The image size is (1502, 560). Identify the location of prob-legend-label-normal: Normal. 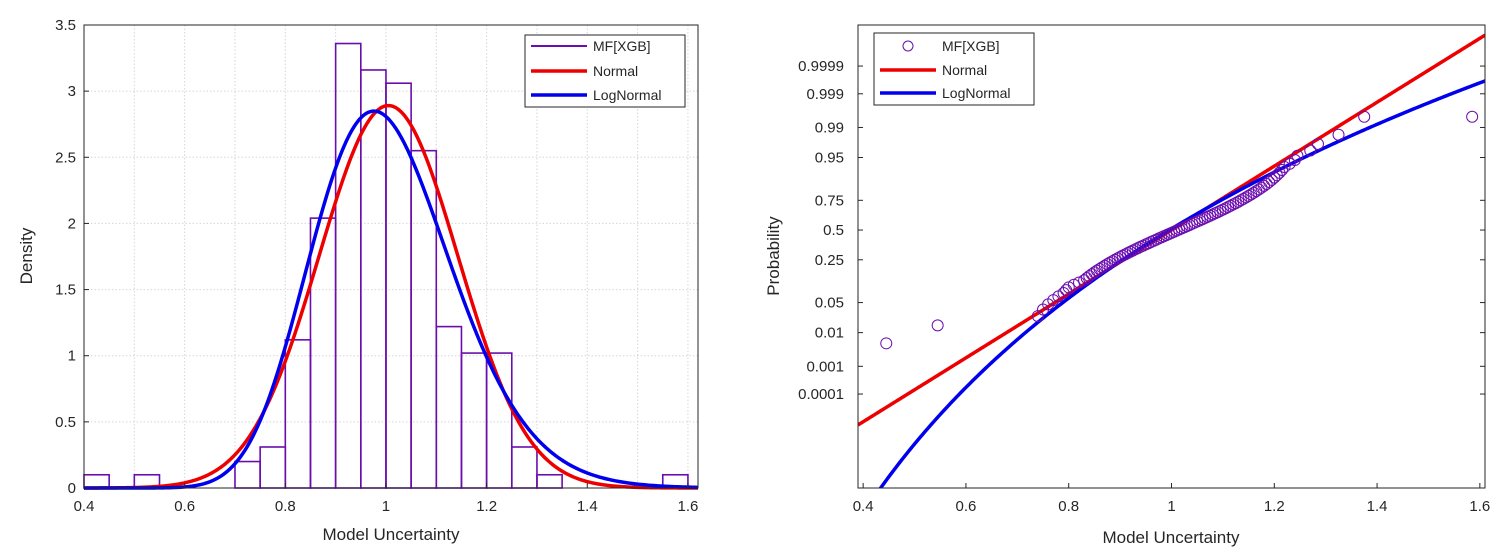
(964, 70).